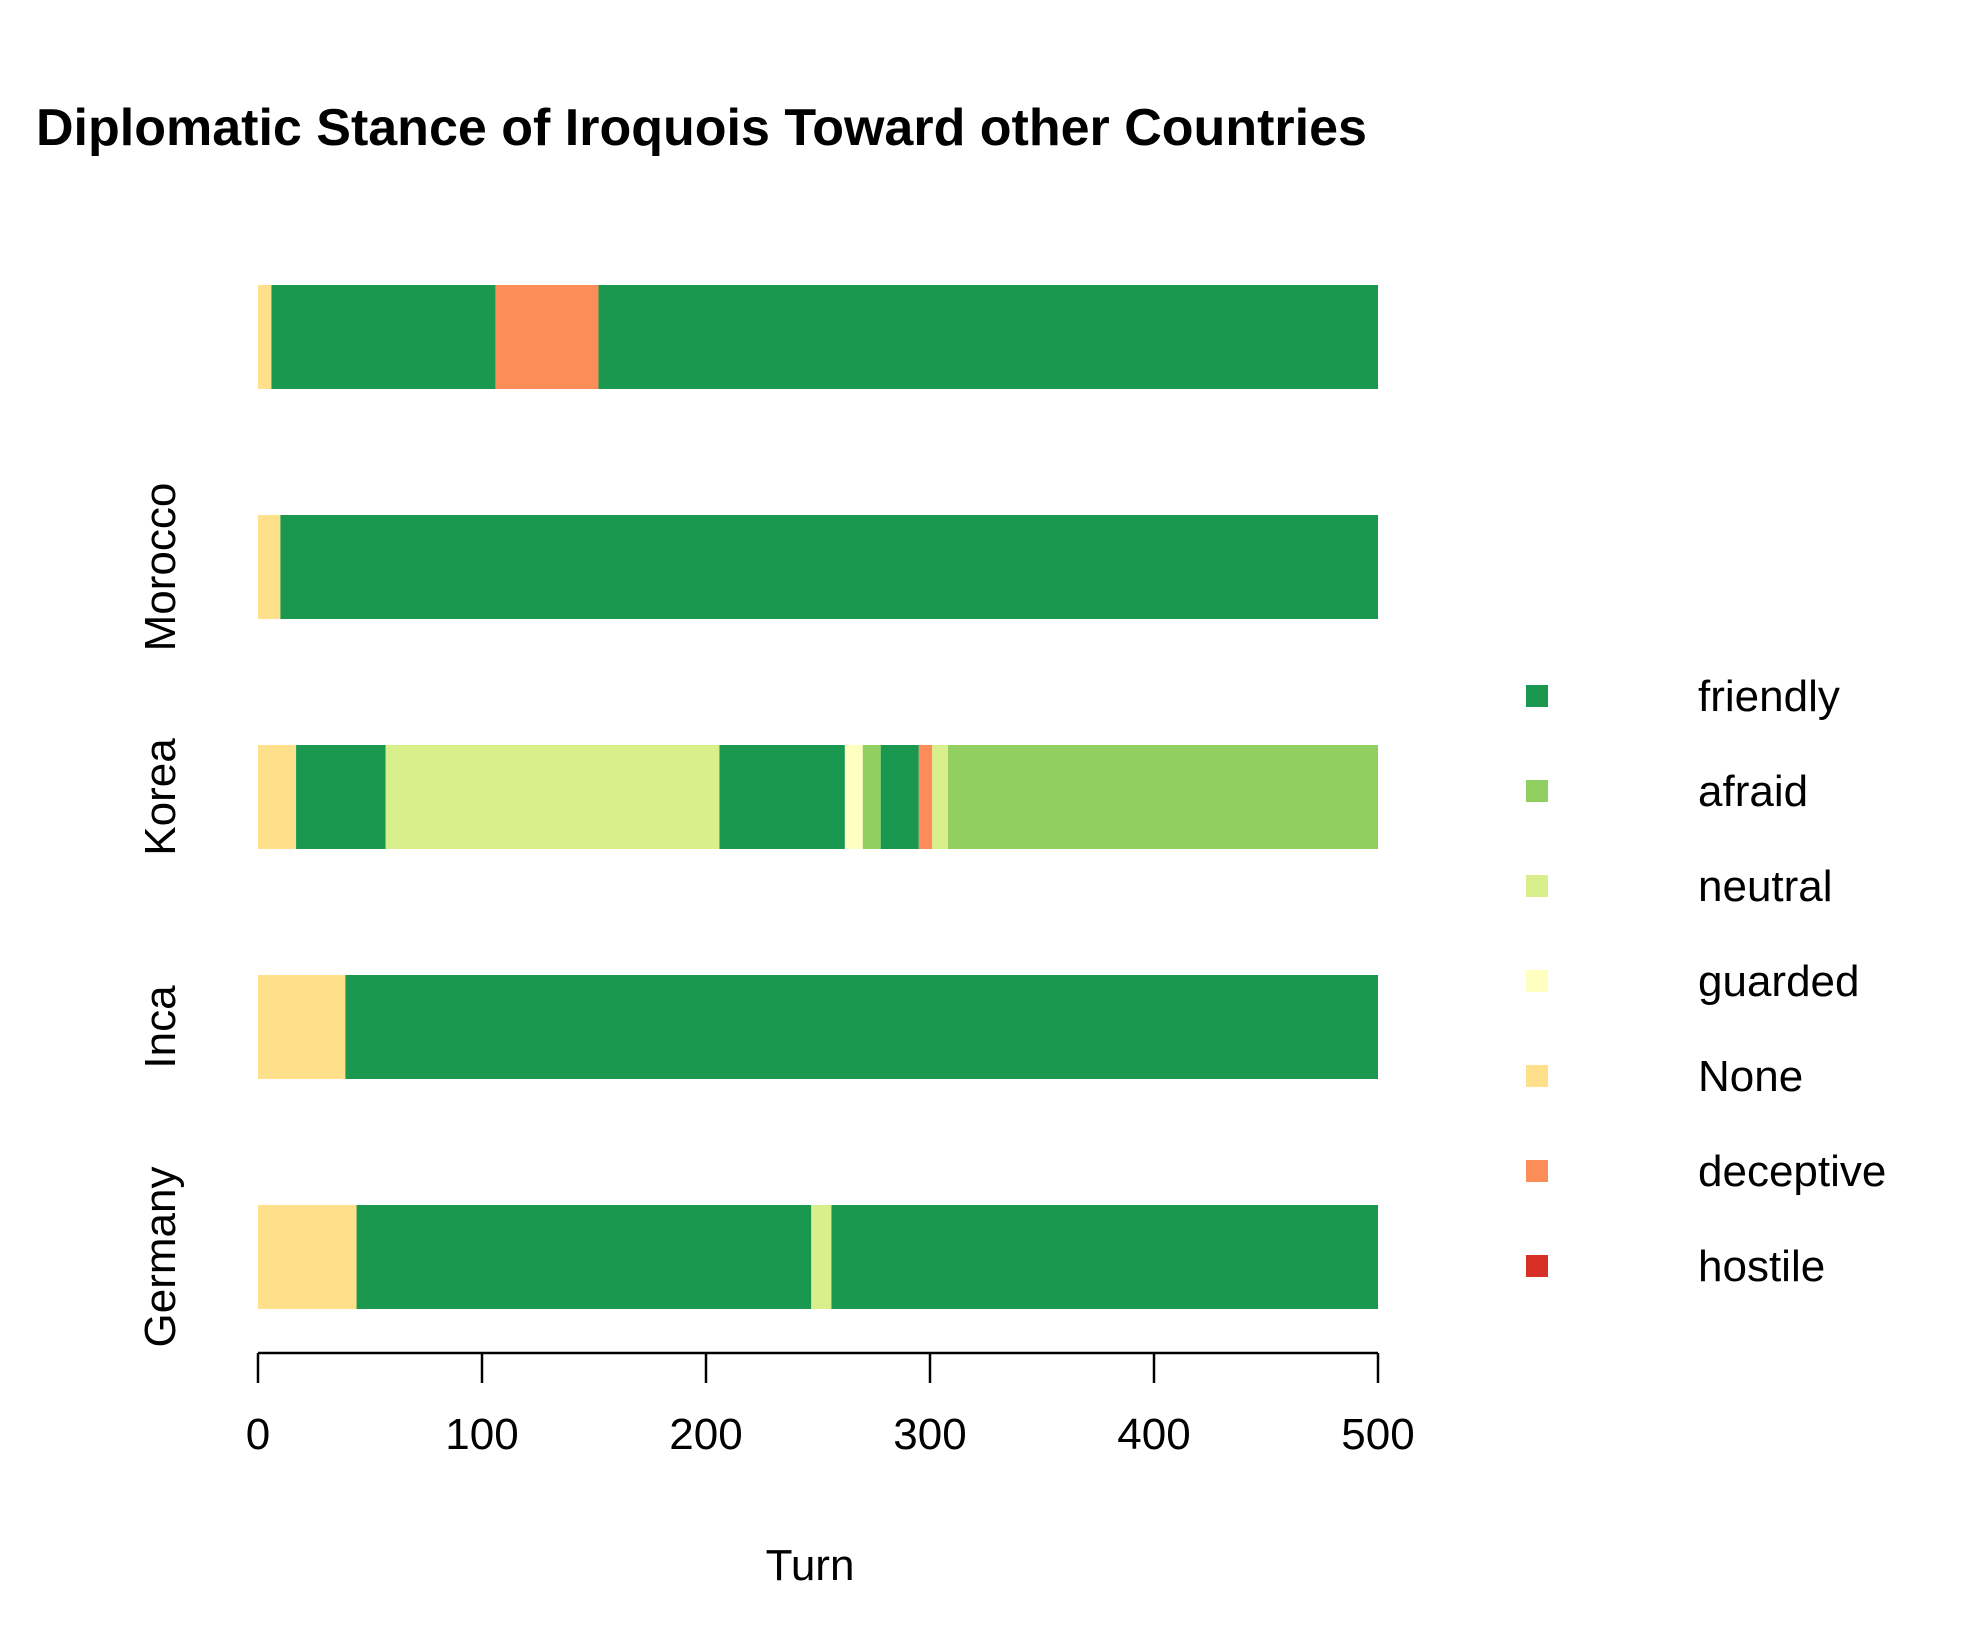 The width and height of the screenshot is (1974, 1650). I want to click on legend-label: hostile, so click(1761, 1266).